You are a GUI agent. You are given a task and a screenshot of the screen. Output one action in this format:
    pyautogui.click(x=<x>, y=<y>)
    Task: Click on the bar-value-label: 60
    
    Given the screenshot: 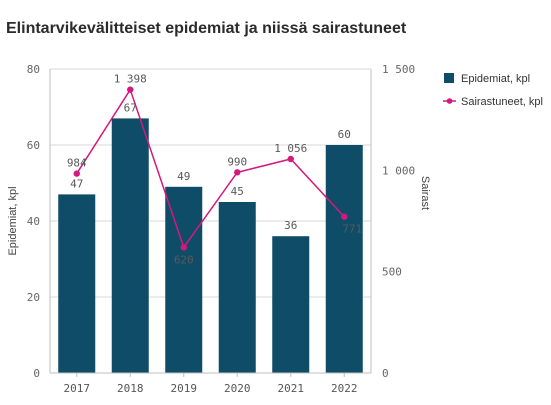 What is the action you would take?
    pyautogui.click(x=344, y=134)
    